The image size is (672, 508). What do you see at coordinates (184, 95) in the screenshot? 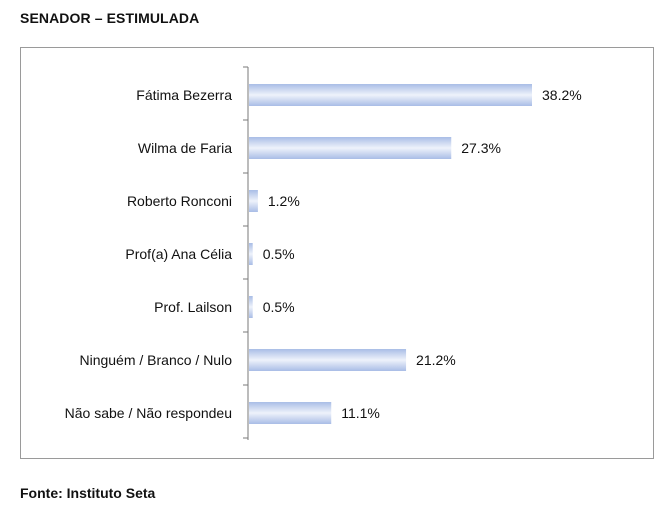
I see `category-label: Fátima Bezerra` at bounding box center [184, 95].